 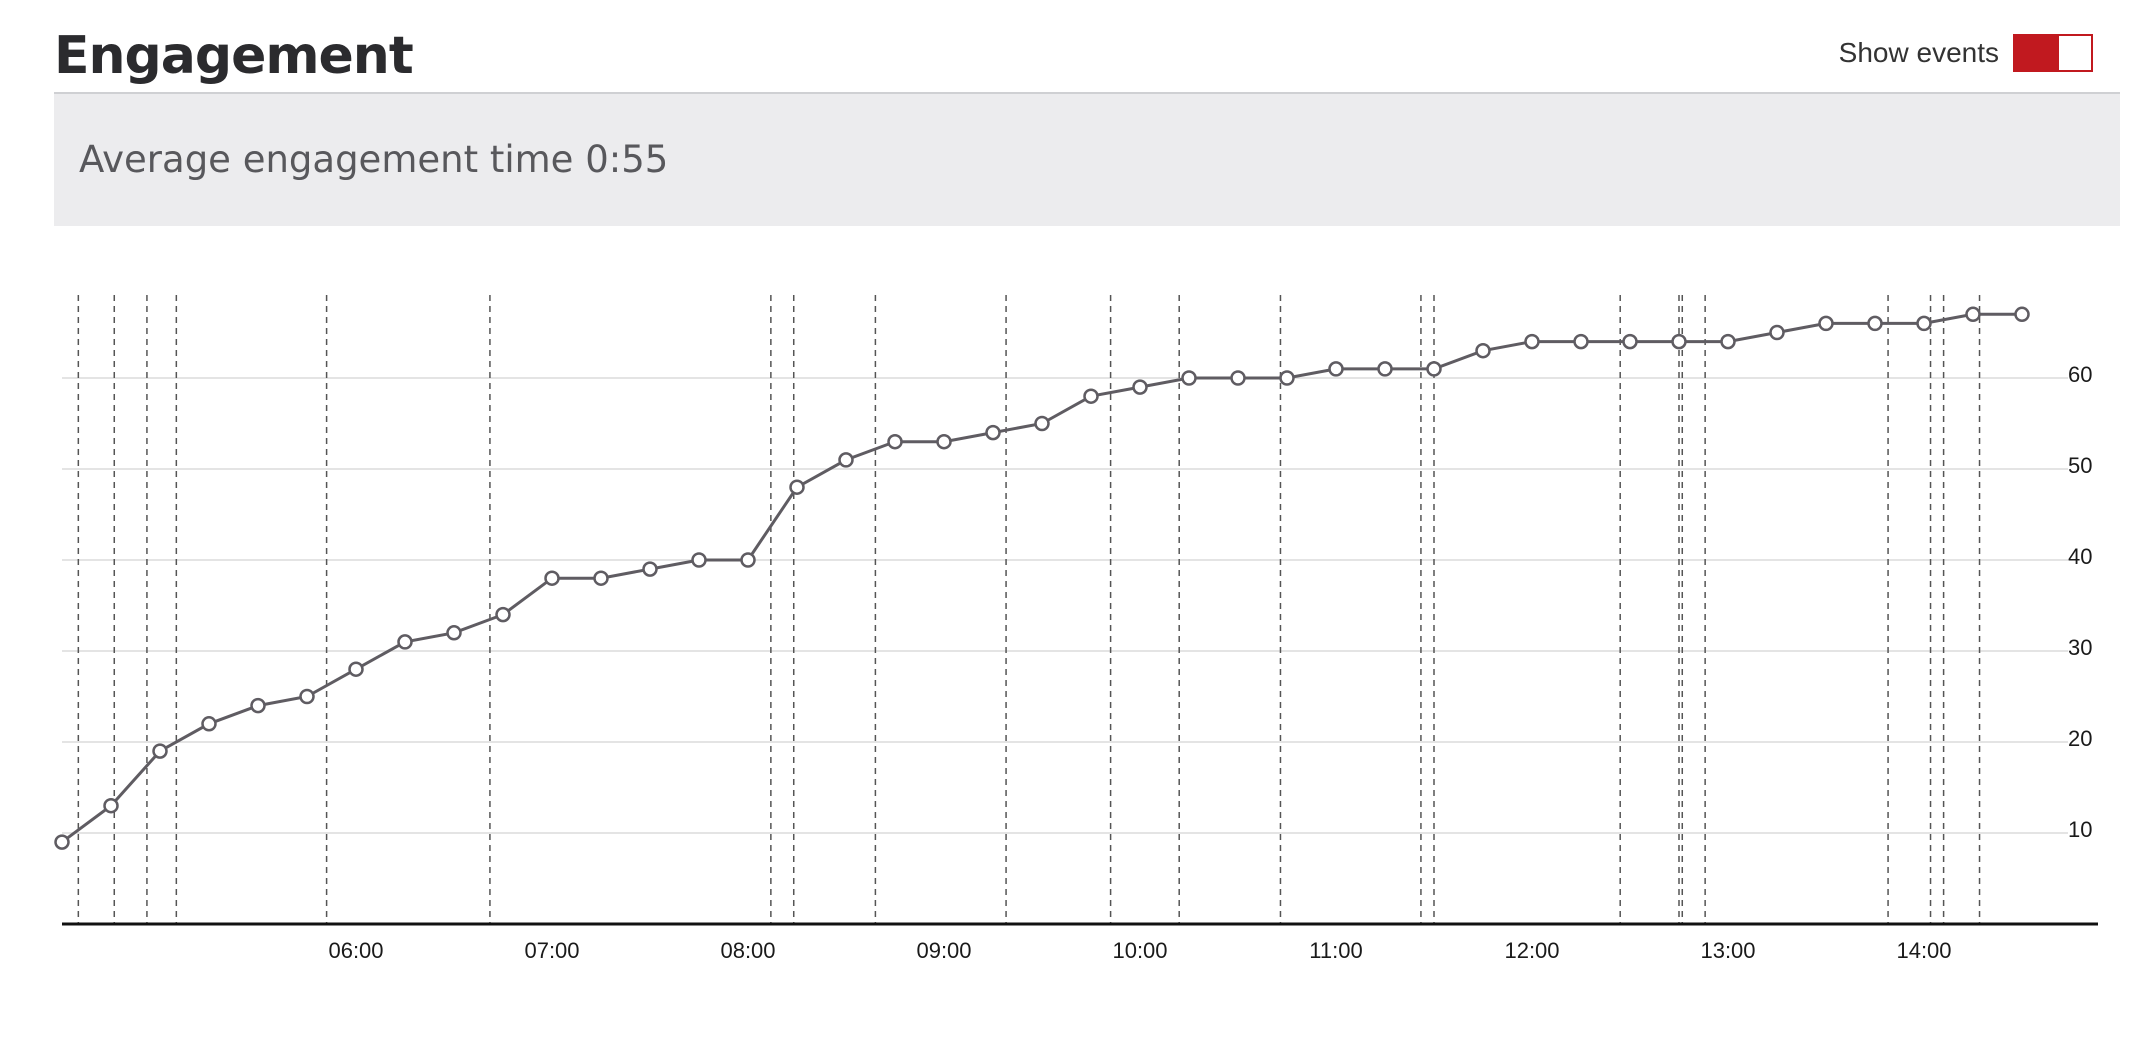 What do you see at coordinates (2080, 556) in the screenshot?
I see `y-tick-label: 40` at bounding box center [2080, 556].